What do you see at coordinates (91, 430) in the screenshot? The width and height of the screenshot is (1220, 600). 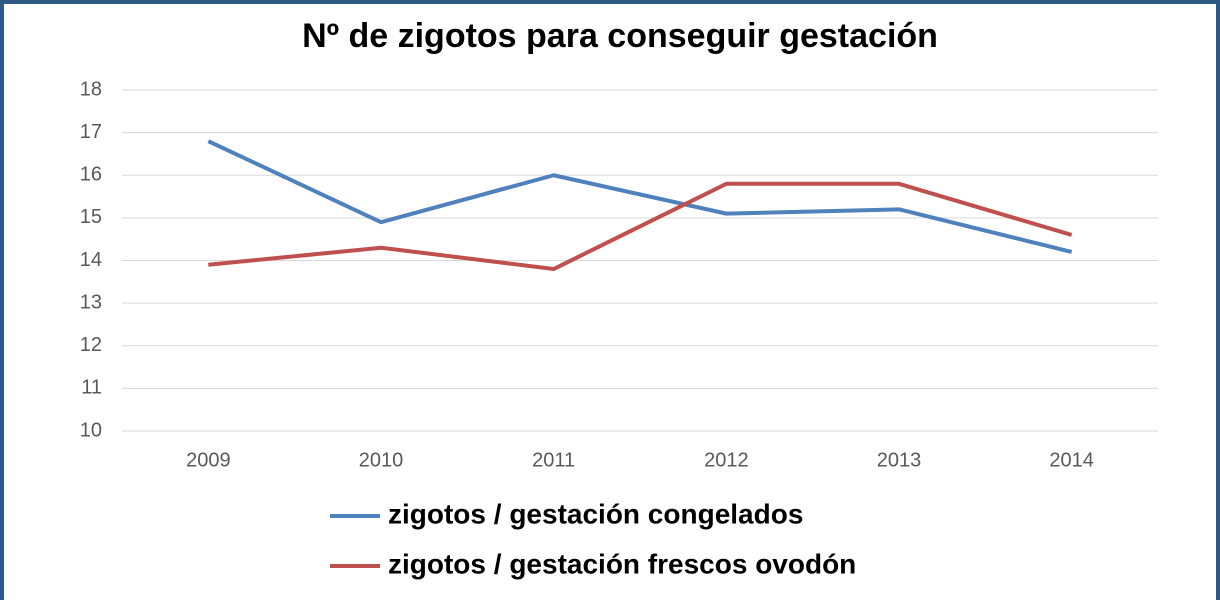 I see `y-tick-label: 10` at bounding box center [91, 430].